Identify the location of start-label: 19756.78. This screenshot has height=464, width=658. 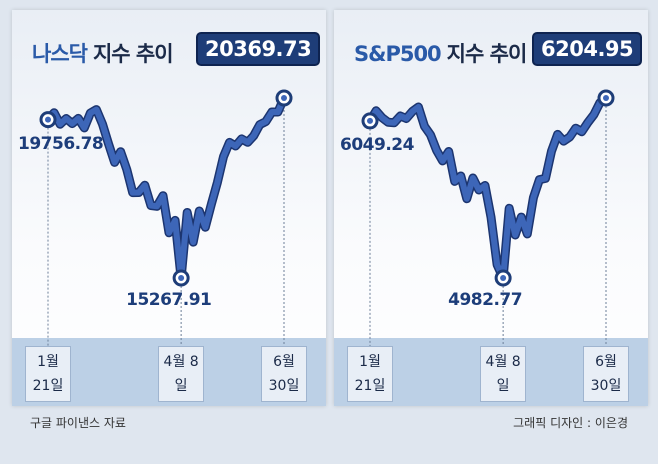
(61, 143).